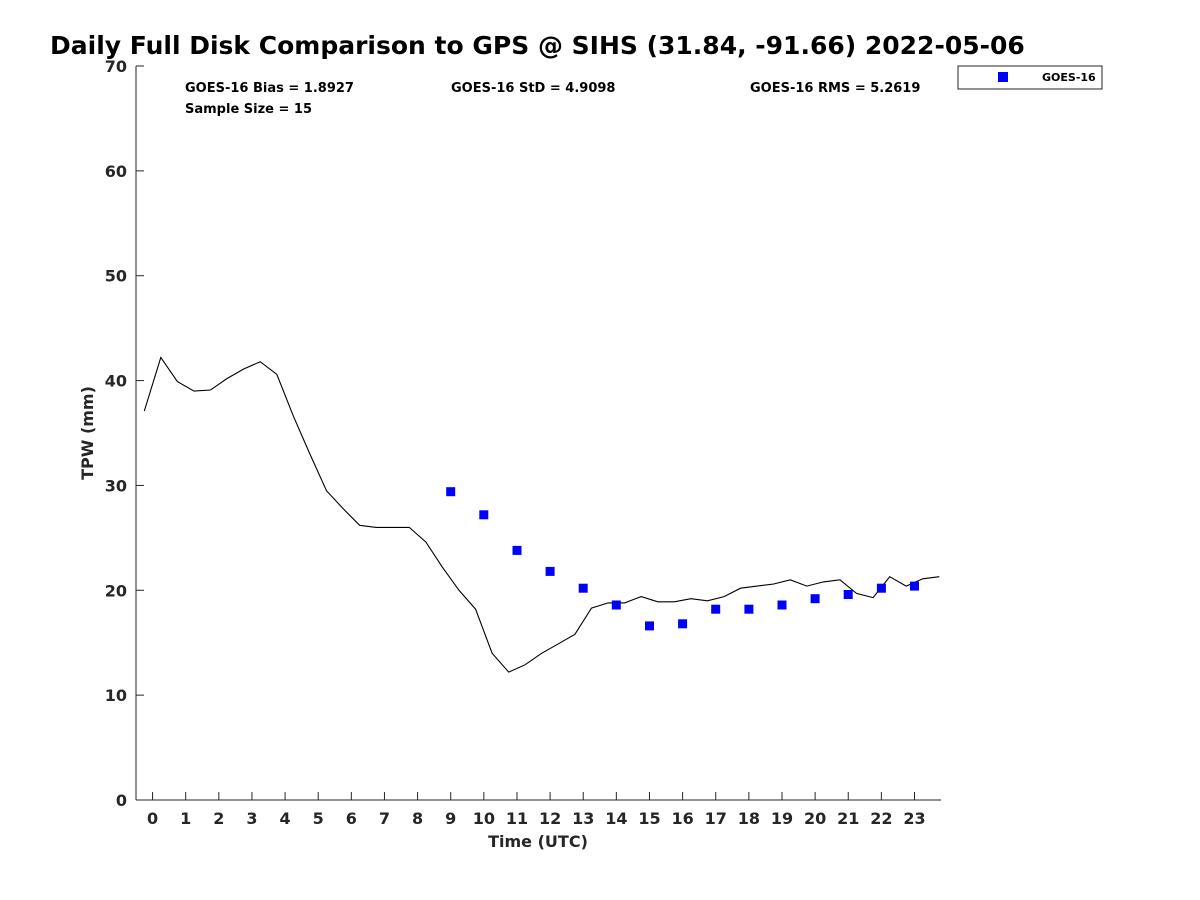 The image size is (1200, 900). What do you see at coordinates (251, 818) in the screenshot?
I see `x-tick-label: 3` at bounding box center [251, 818].